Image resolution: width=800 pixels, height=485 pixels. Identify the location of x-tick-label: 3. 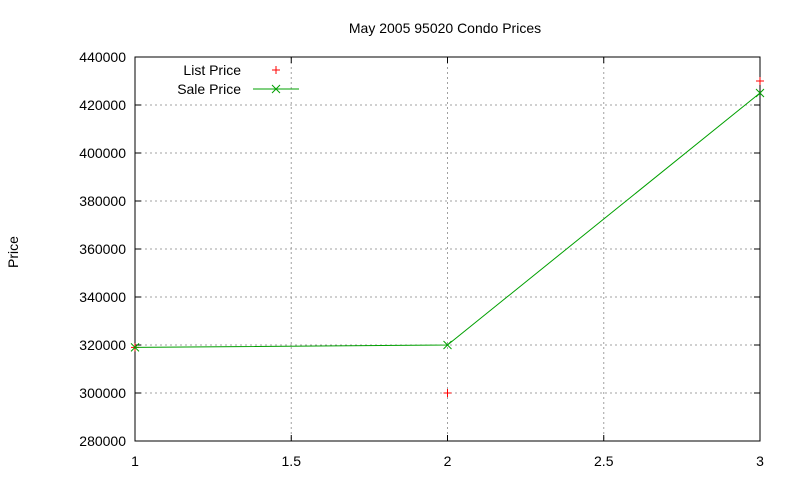
(760, 461).